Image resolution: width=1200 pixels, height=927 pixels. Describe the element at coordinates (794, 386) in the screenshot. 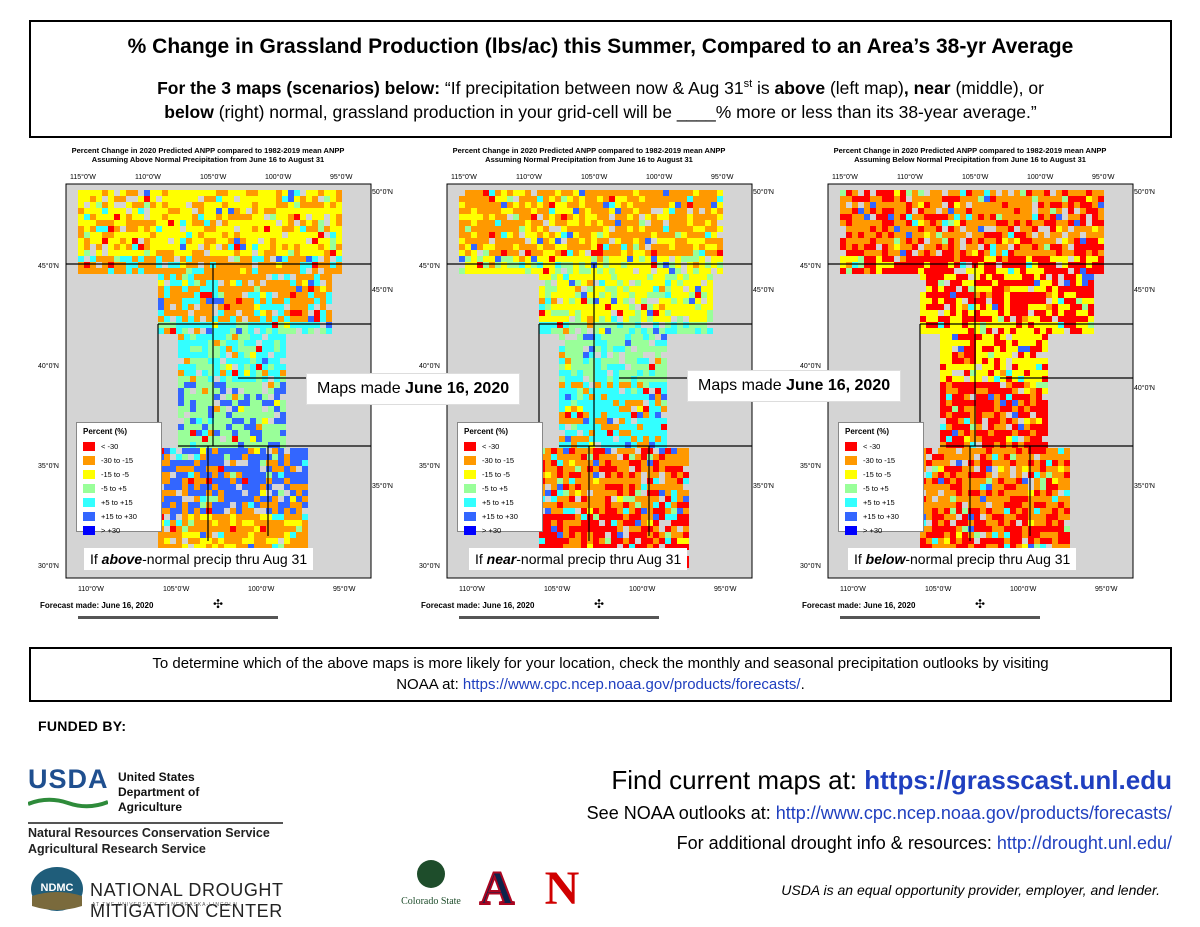

I see `maps-made-label-2: Maps made June 16, 2020` at that location.